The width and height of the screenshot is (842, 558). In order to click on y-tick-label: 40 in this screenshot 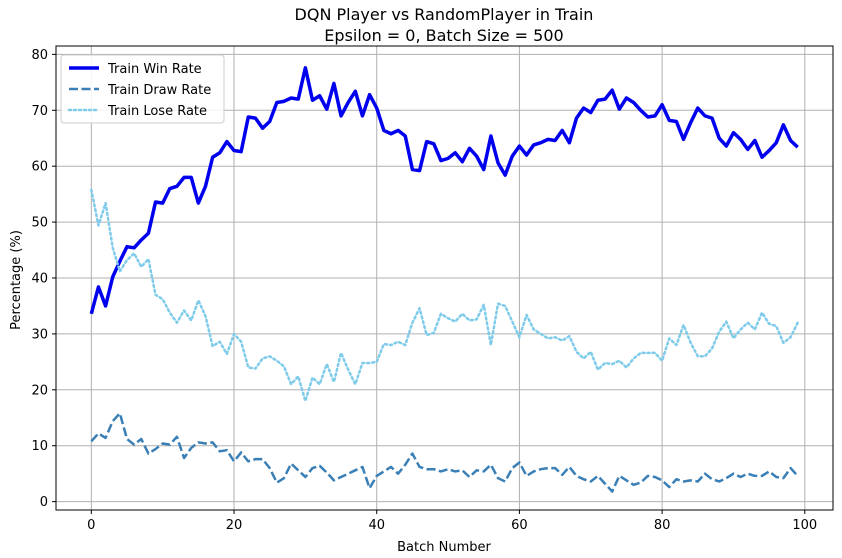, I will do `click(39, 279)`.